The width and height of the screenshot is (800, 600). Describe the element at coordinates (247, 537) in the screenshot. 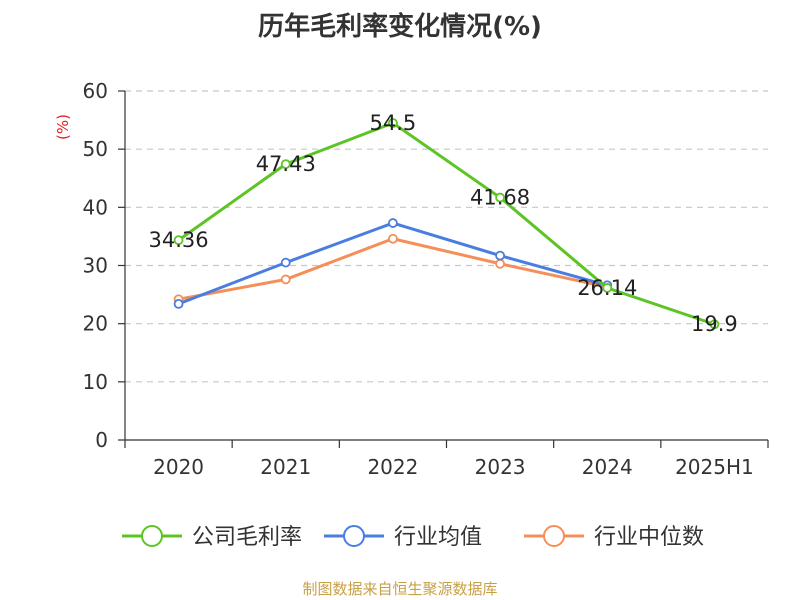

I see `legend-label: 公司毛利率` at that location.